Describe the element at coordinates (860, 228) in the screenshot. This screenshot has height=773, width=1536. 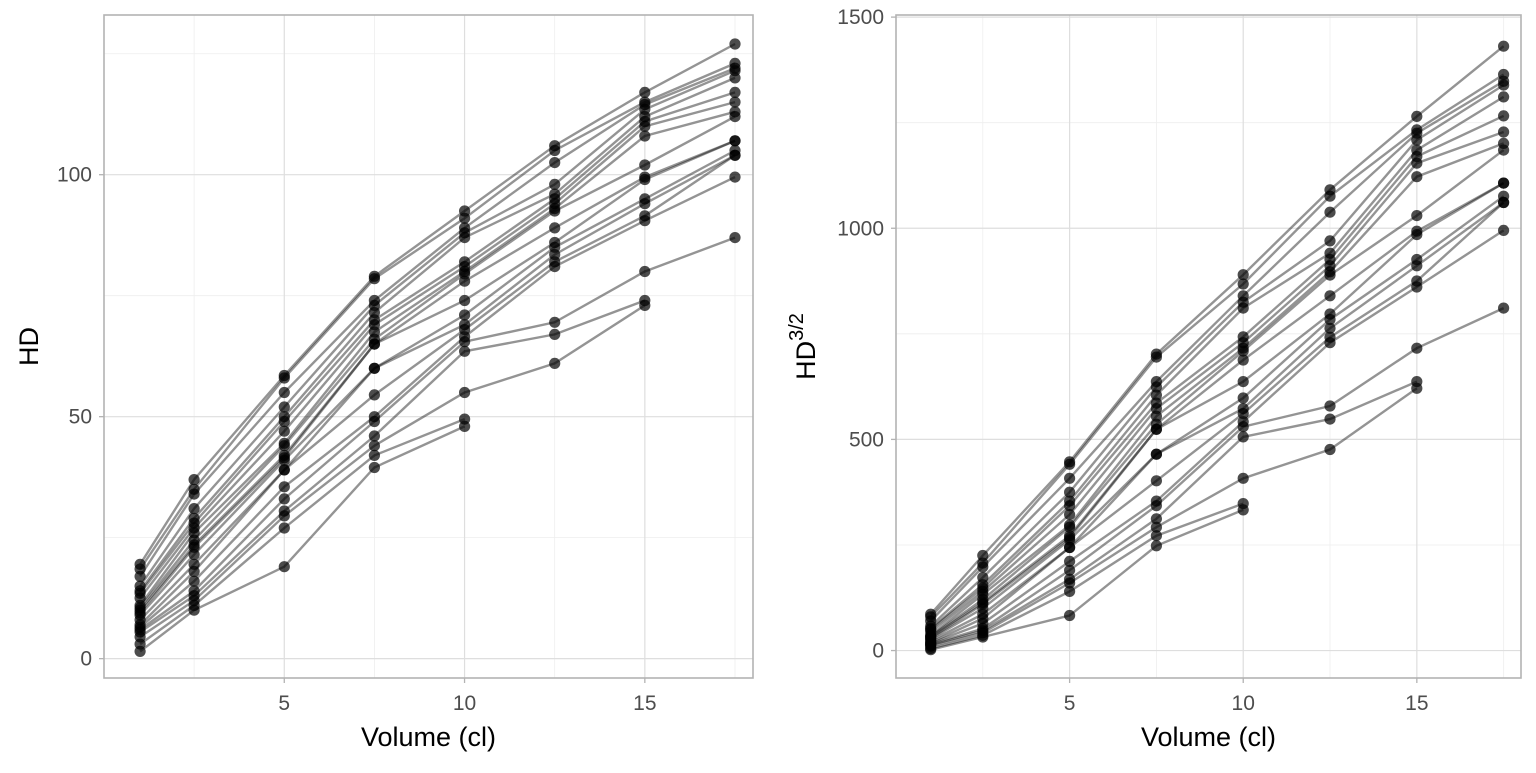
I see `y-tick-label: 1000` at that location.